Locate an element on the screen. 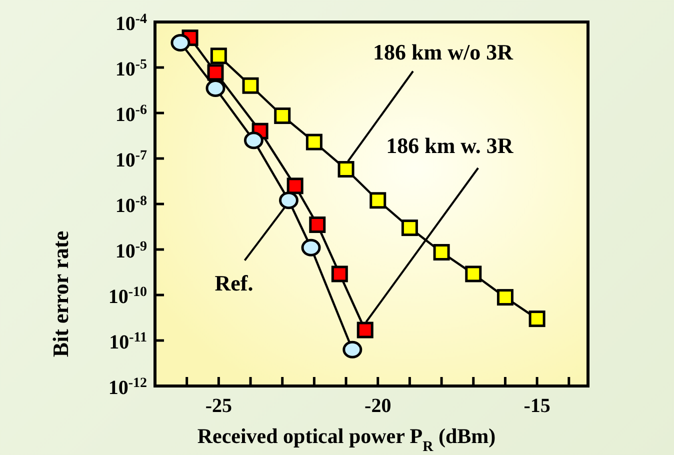  y-tick-label: 10$^{-5}$ is located at coordinates (131, 68).